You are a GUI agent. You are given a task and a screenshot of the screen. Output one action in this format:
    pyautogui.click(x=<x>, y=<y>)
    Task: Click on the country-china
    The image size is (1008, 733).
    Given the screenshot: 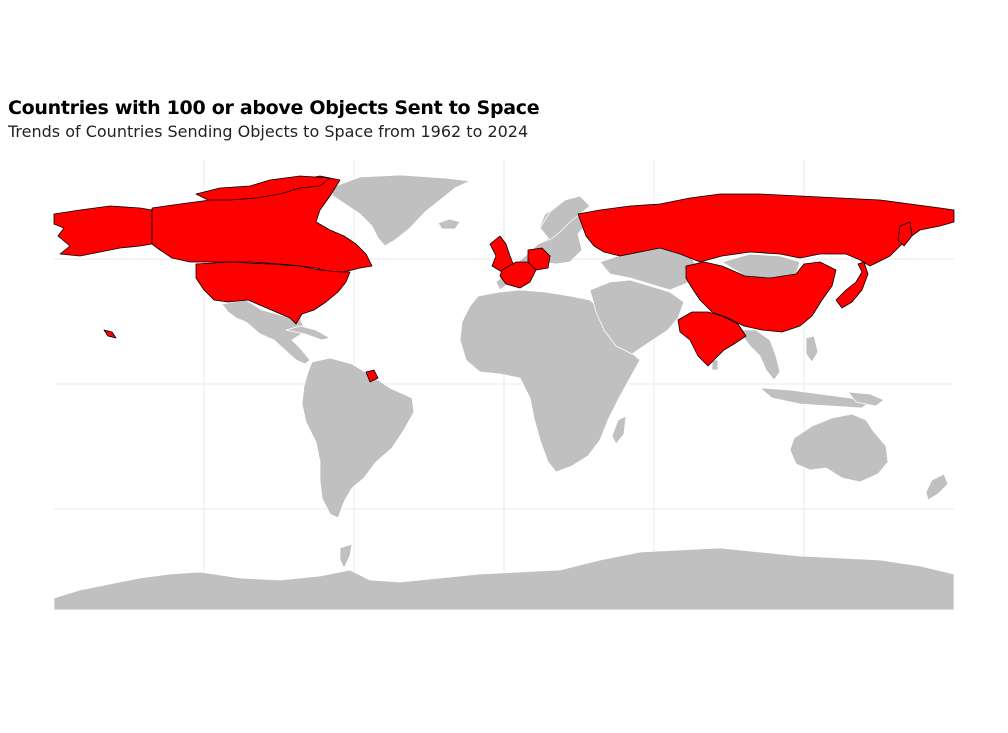 What is the action you would take?
    pyautogui.click(x=761, y=297)
    